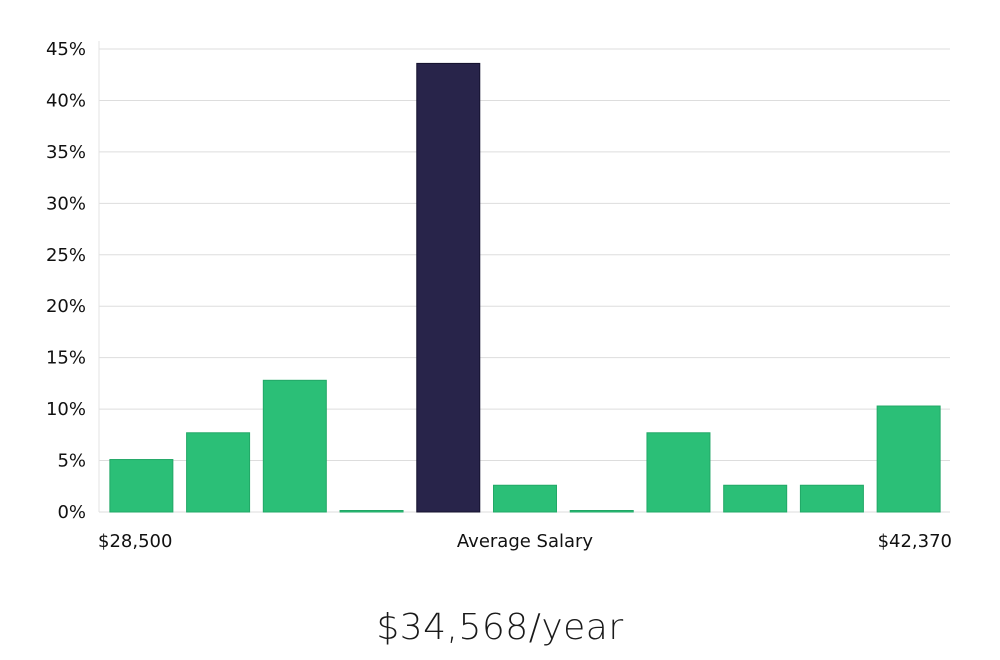 This screenshot has width=1000, height=660. I want to click on y-tick-label: 10%, so click(66, 409).